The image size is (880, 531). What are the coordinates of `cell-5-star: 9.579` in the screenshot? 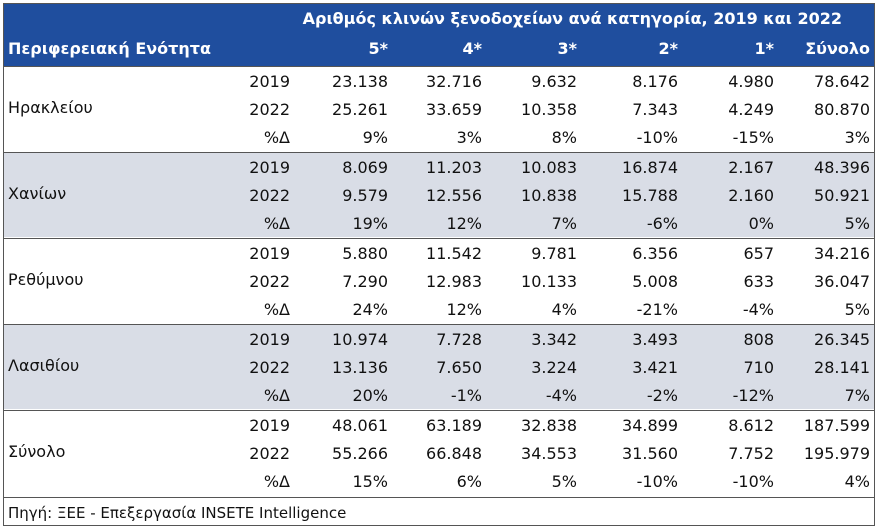 It's located at (365, 195).